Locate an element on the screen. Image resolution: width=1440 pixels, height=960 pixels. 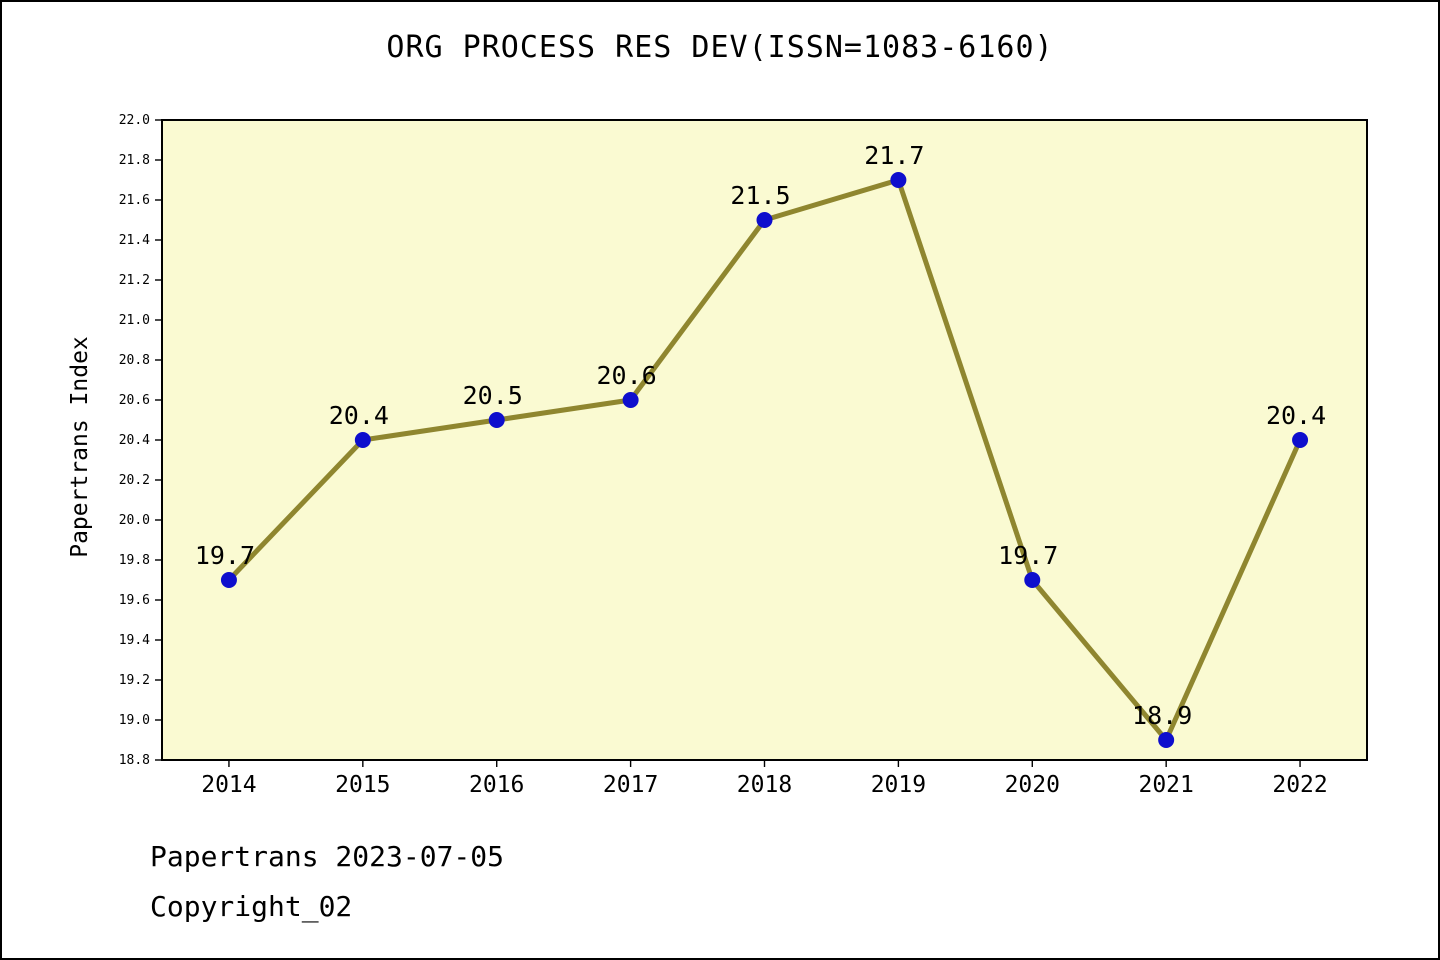
y-tick-label: 21.4 is located at coordinates (134, 240).